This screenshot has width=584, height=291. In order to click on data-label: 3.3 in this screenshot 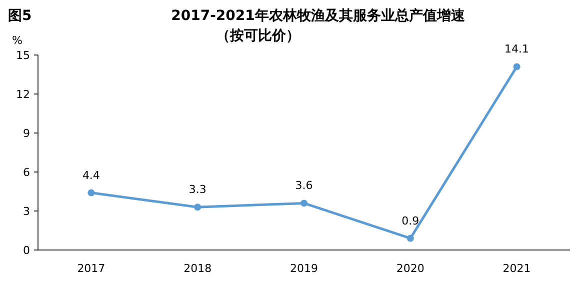, I will do `click(197, 189)`.